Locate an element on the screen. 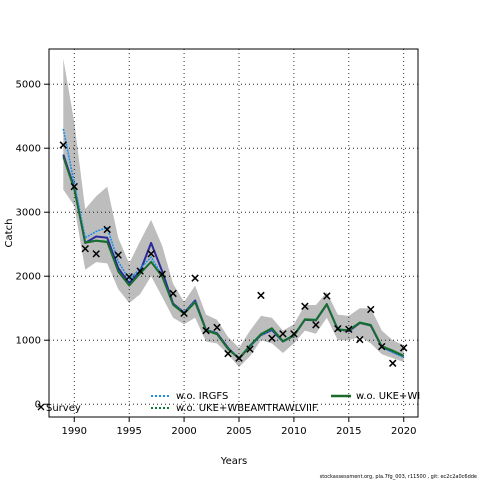  y-tick-label: 2000 is located at coordinates (28, 277).